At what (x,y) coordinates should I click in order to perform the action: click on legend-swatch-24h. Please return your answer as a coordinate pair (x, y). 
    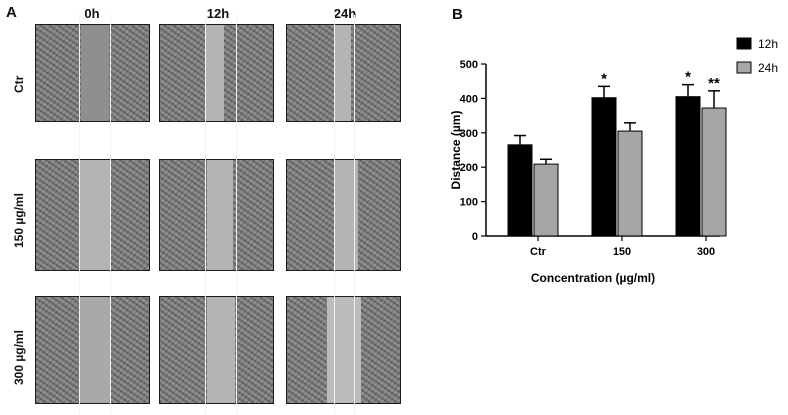
    Looking at the image, I should click on (744, 67).